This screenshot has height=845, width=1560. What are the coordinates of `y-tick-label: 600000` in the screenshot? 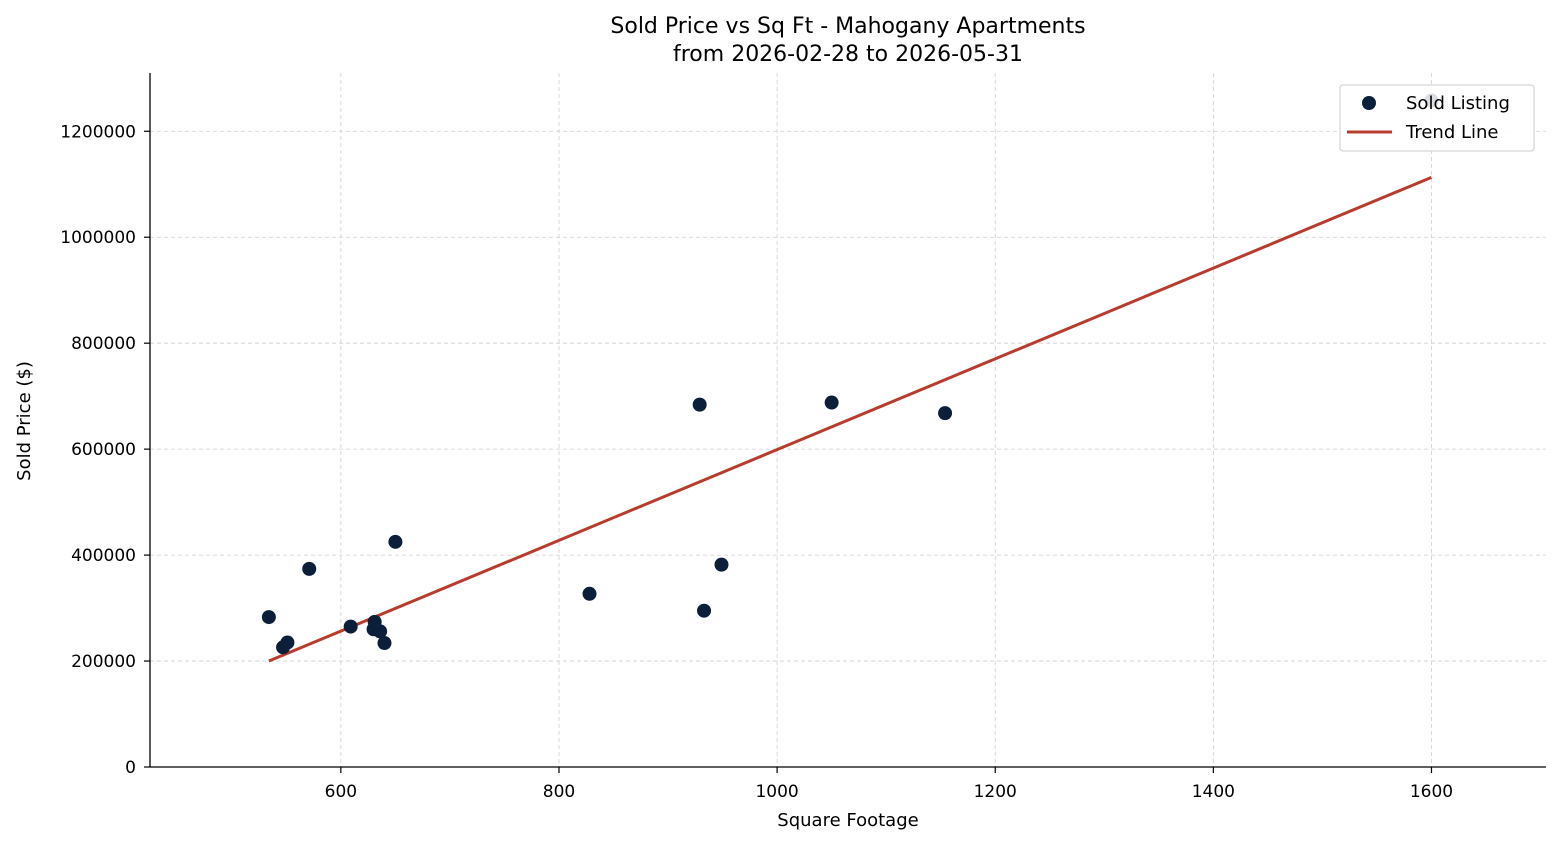 It's located at (103, 450).